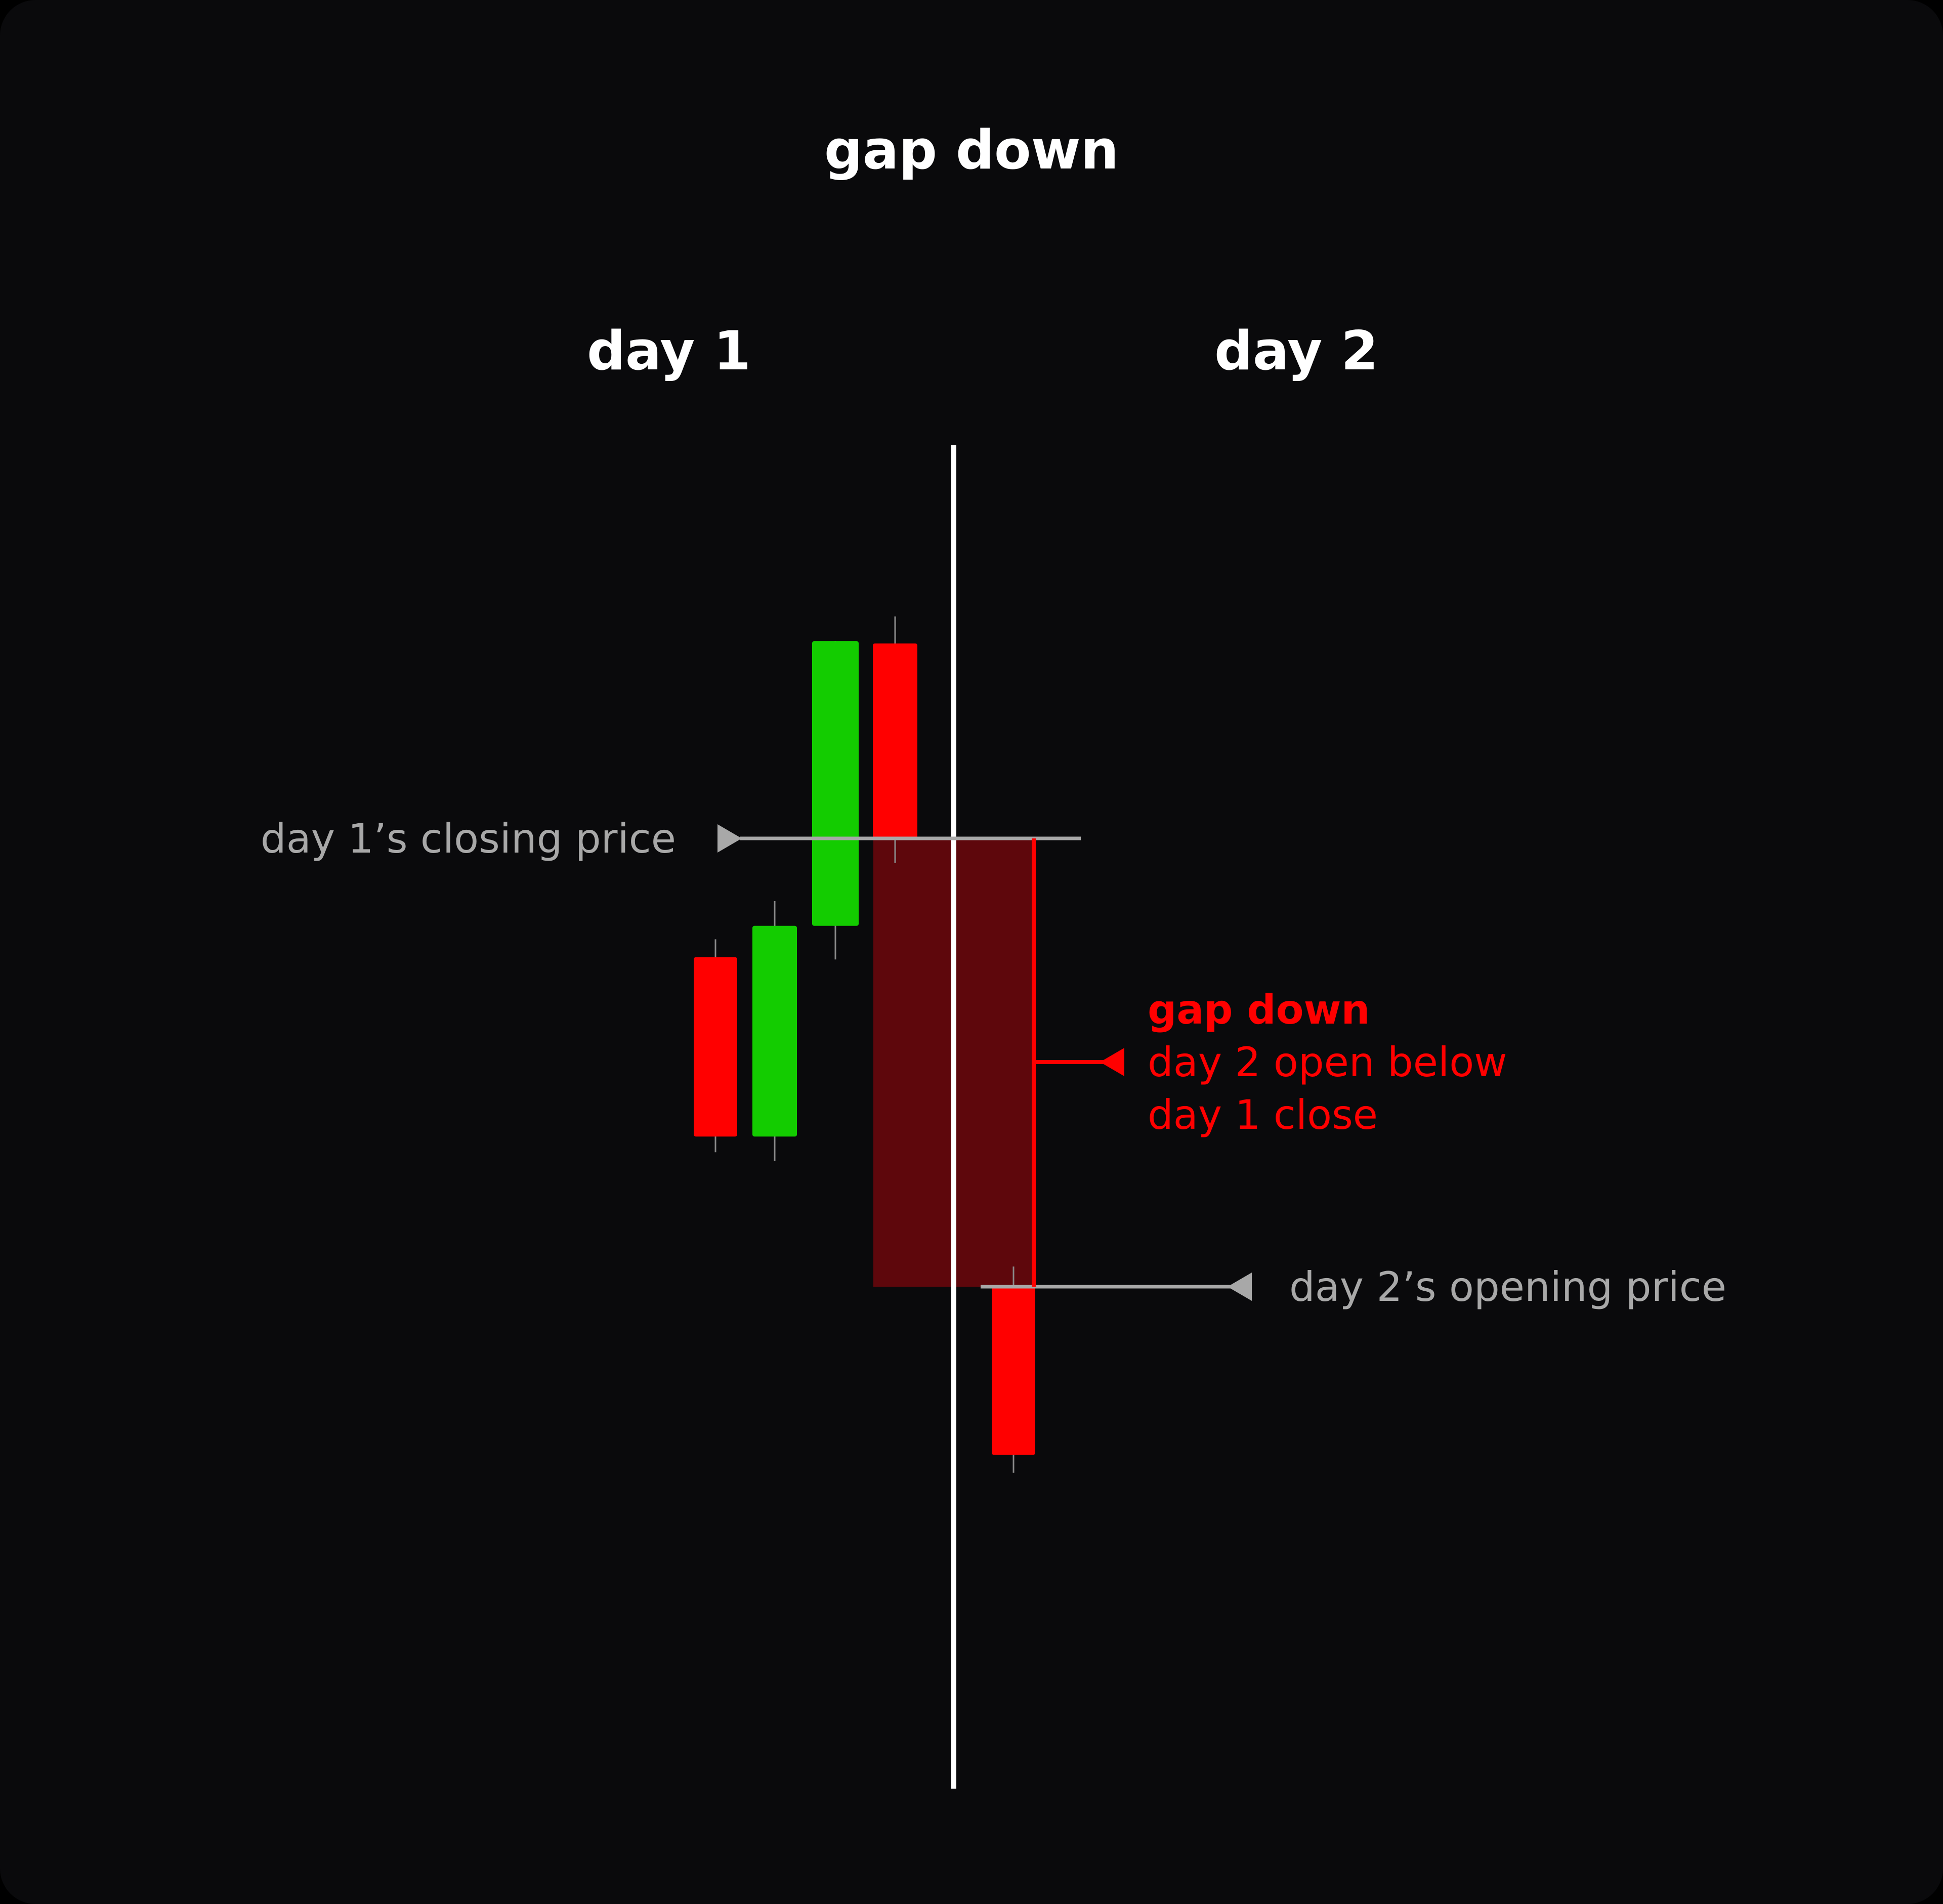 This screenshot has width=1943, height=1904. Describe the element at coordinates (1507, 1286) in the screenshot. I see `day-2-open-label: day 2’s opening price` at that location.